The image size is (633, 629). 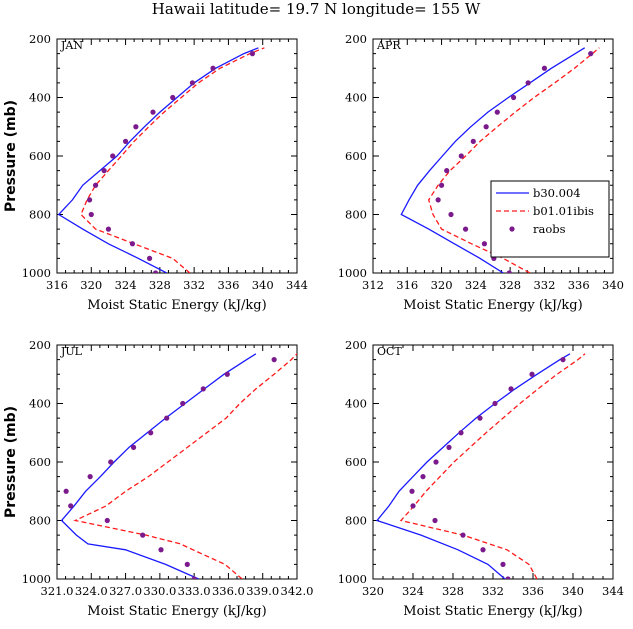 I want to click on legend-entry: b01.01ibis, so click(x=563, y=211).